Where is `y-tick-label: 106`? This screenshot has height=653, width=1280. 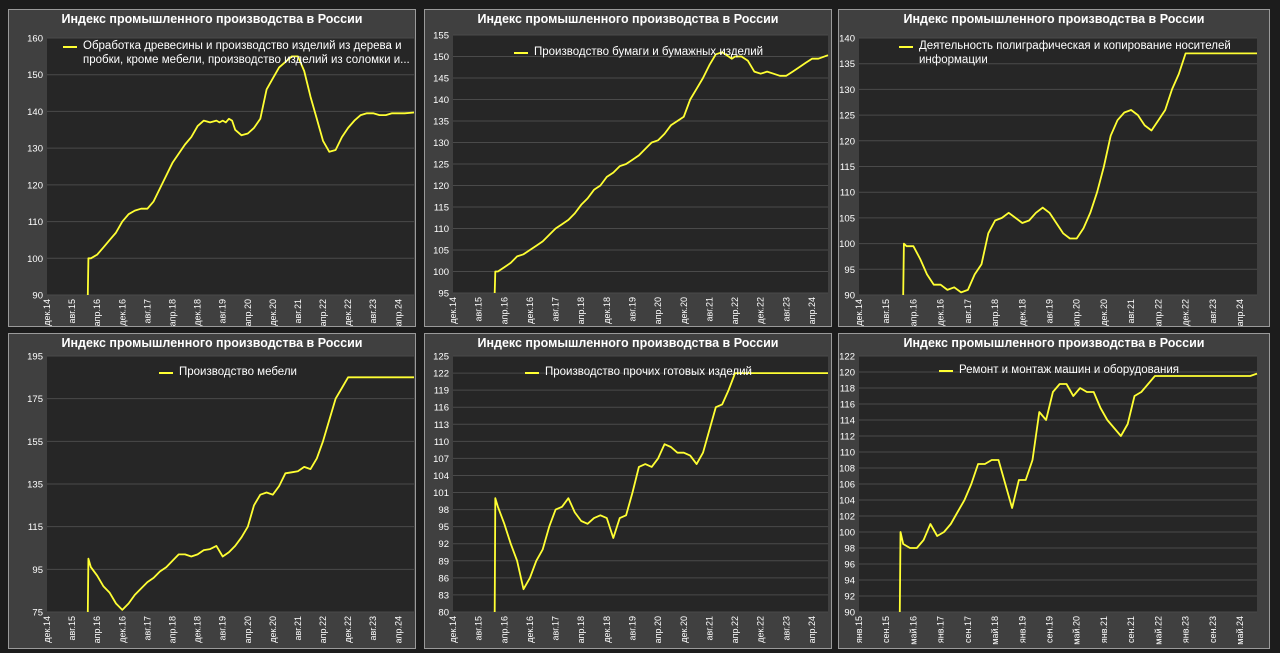
y-tick-label: 106 is located at coordinates (847, 485).